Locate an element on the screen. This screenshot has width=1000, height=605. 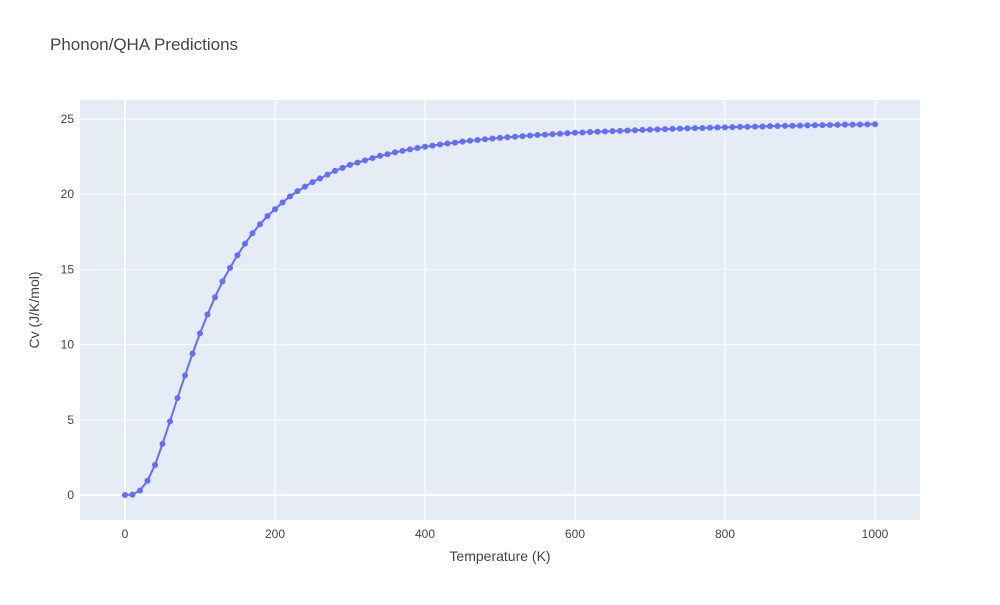
y-axis-title: Cv (J/K/mol) is located at coordinates (34, 310).